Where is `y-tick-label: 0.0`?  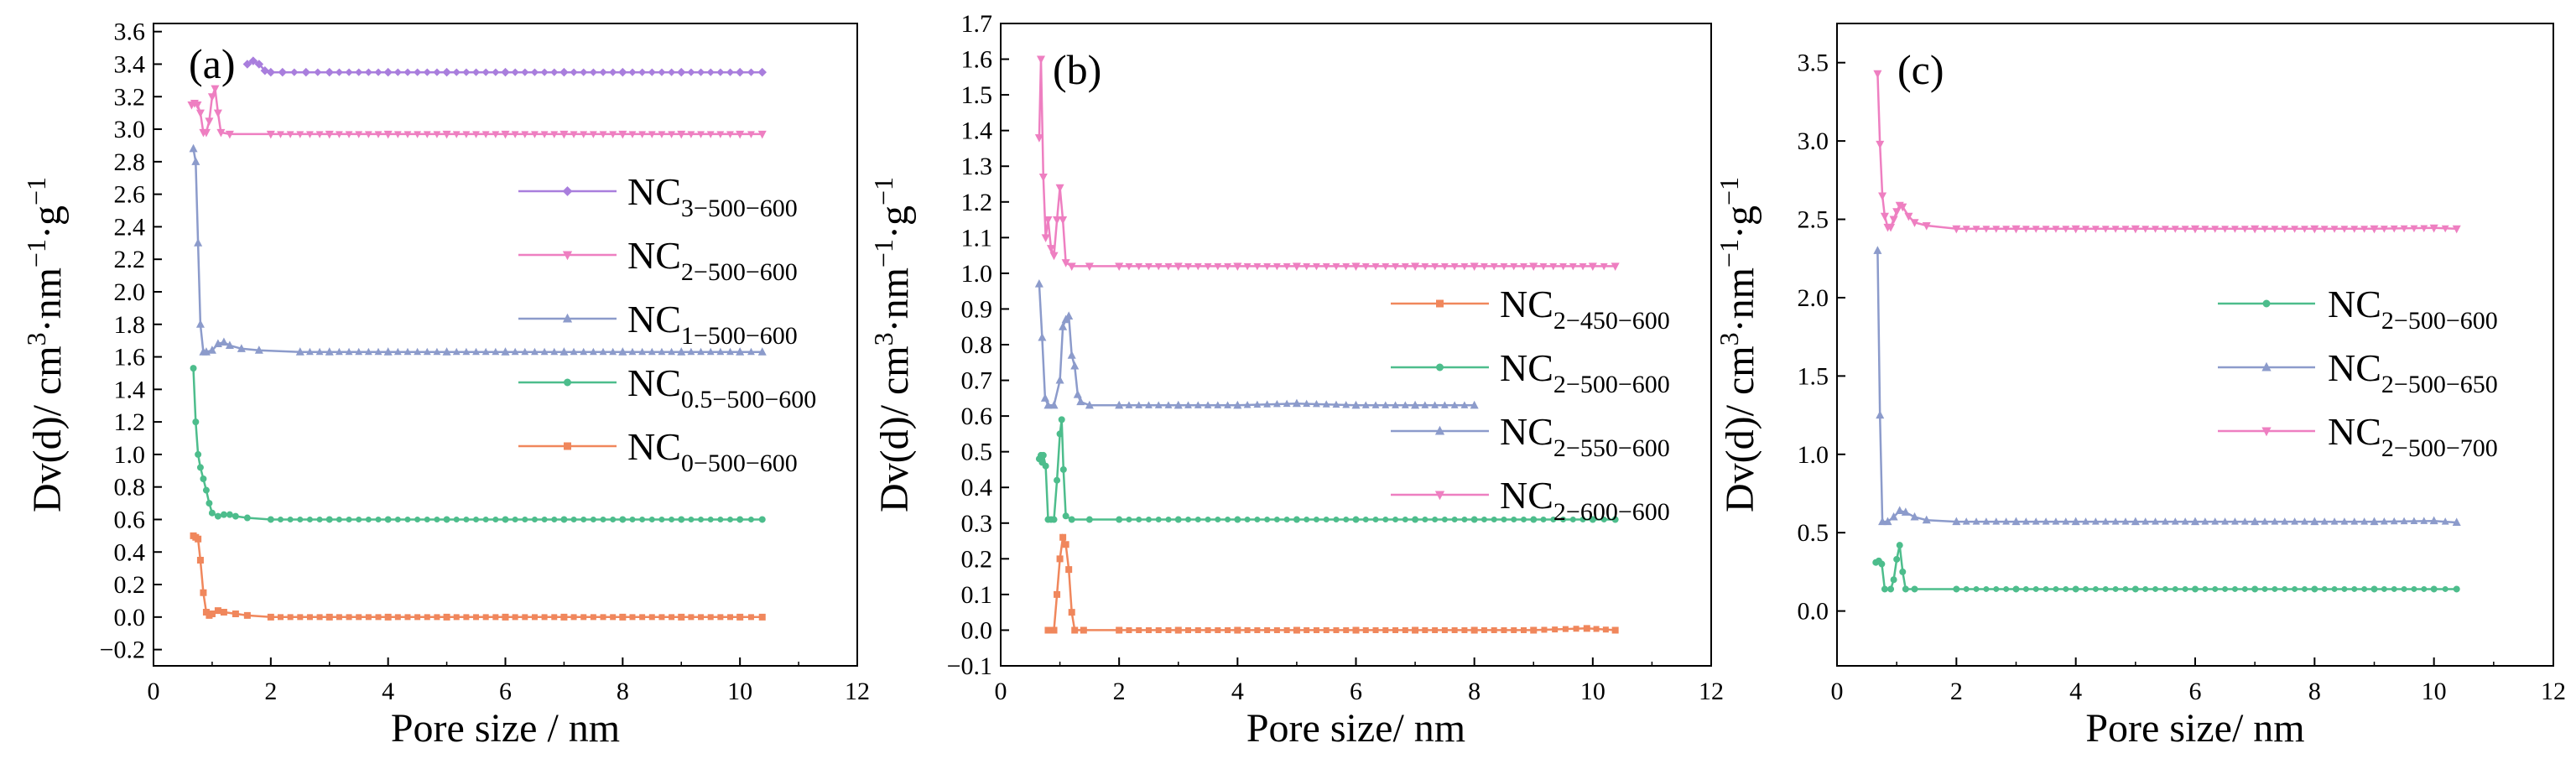 y-tick-label: 0.0 is located at coordinates (1813, 612).